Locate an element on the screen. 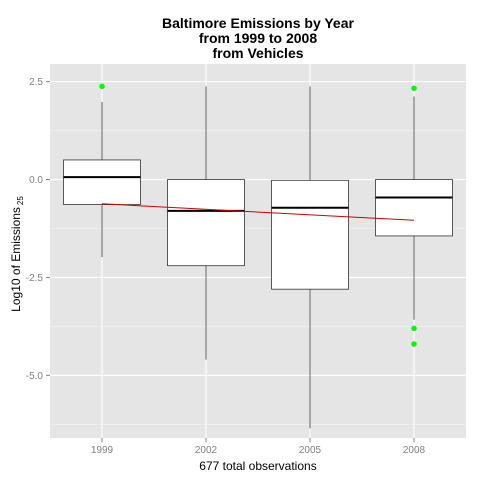 Image resolution: width=480 pixels, height=480 pixels. x-tick-label: 2005 is located at coordinates (310, 450).